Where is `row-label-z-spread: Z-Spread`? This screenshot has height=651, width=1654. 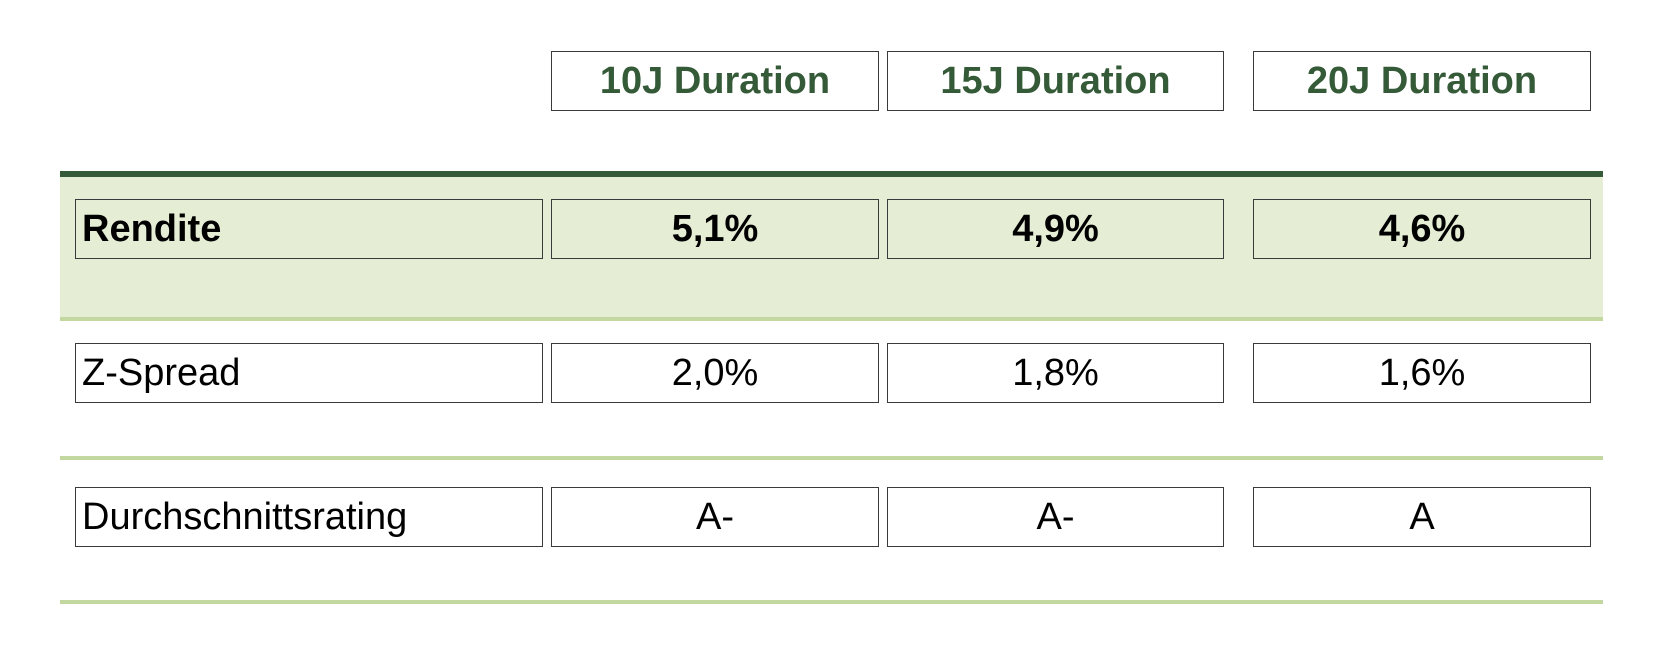 row-label-z-spread: Z-Spread is located at coordinates (309, 373).